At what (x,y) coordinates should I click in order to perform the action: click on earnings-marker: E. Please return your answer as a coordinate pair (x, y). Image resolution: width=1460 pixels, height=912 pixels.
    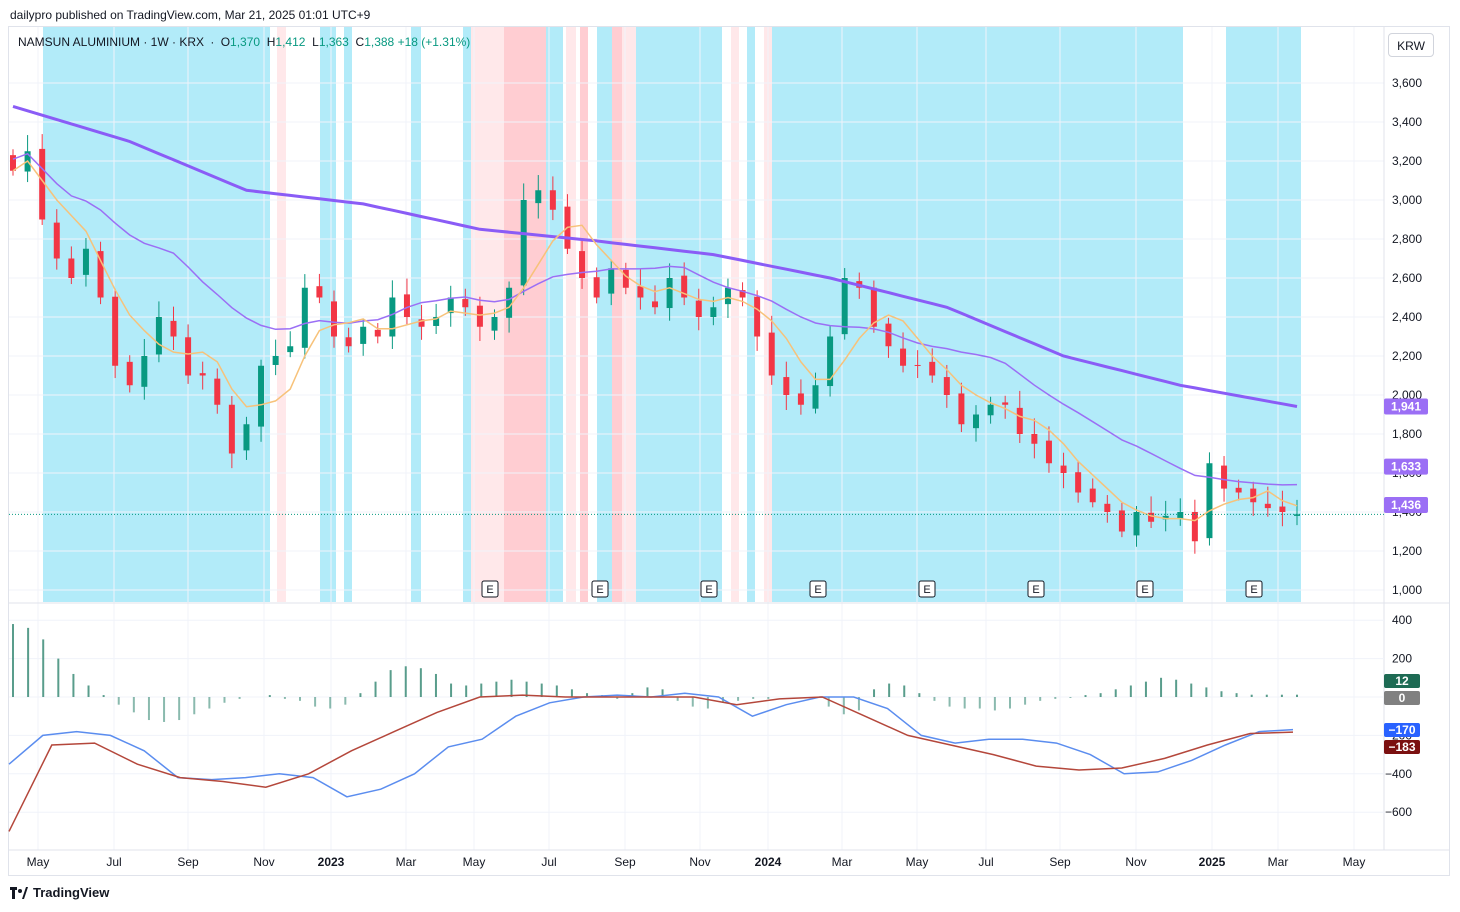
    Looking at the image, I should click on (926, 590).